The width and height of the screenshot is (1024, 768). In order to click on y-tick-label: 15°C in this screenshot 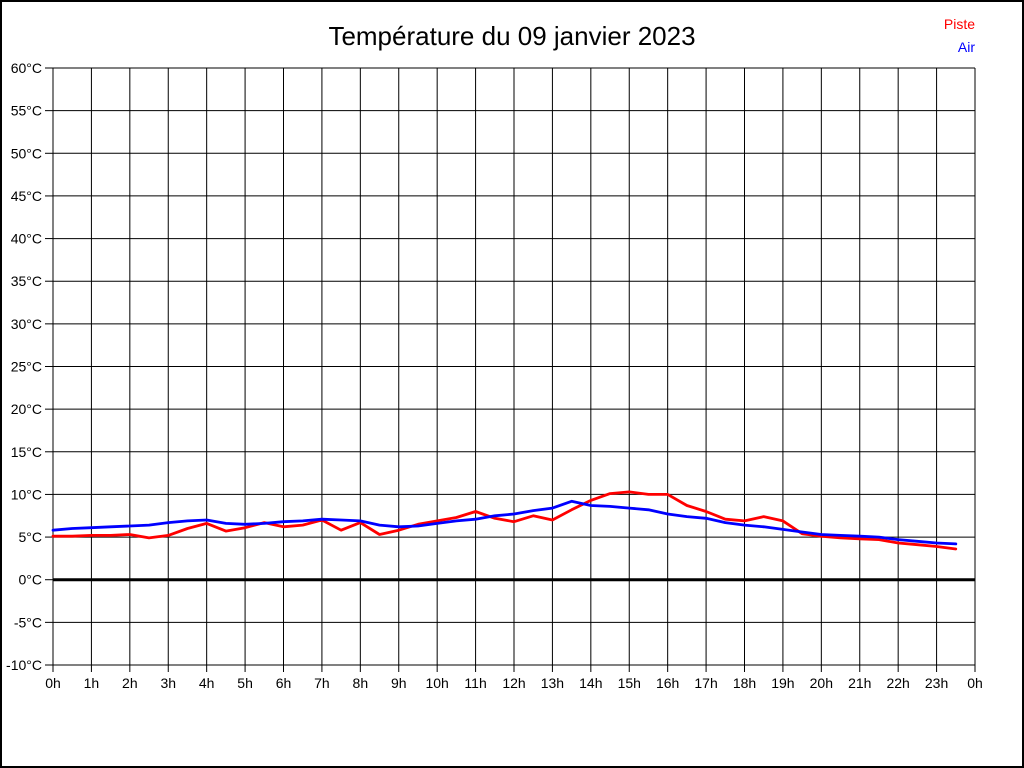, I will do `click(26, 452)`.